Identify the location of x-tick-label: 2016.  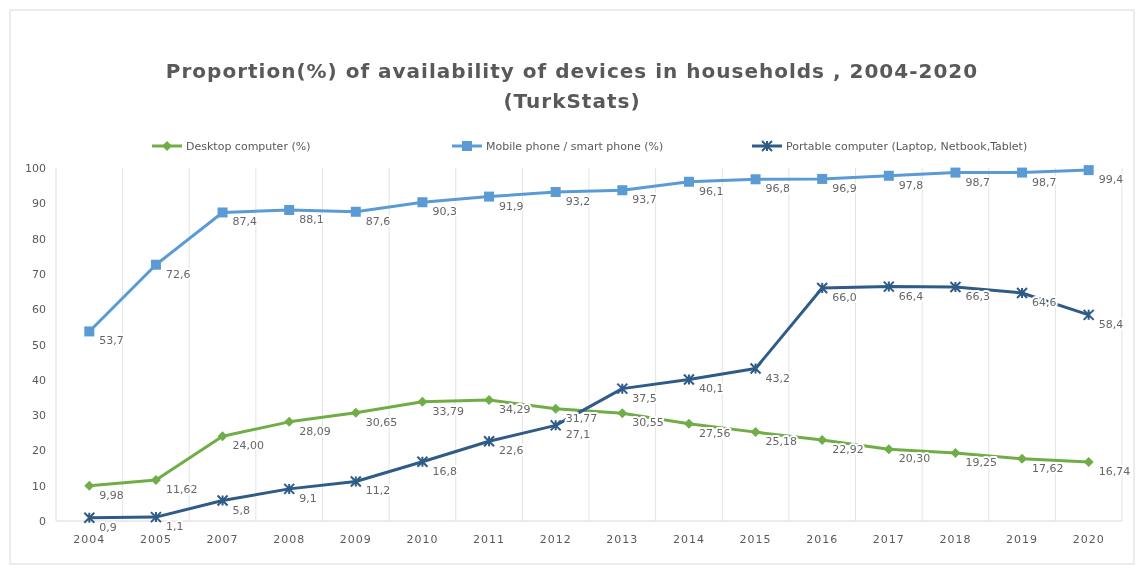
(822, 539).